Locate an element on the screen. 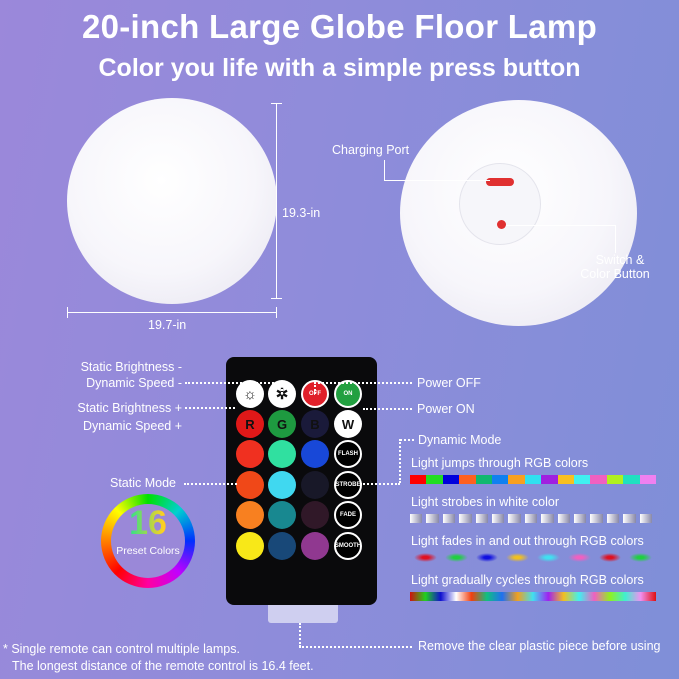 This screenshot has height=679, width=679. mode-description: Light strobes in white color is located at coordinates (485, 502).